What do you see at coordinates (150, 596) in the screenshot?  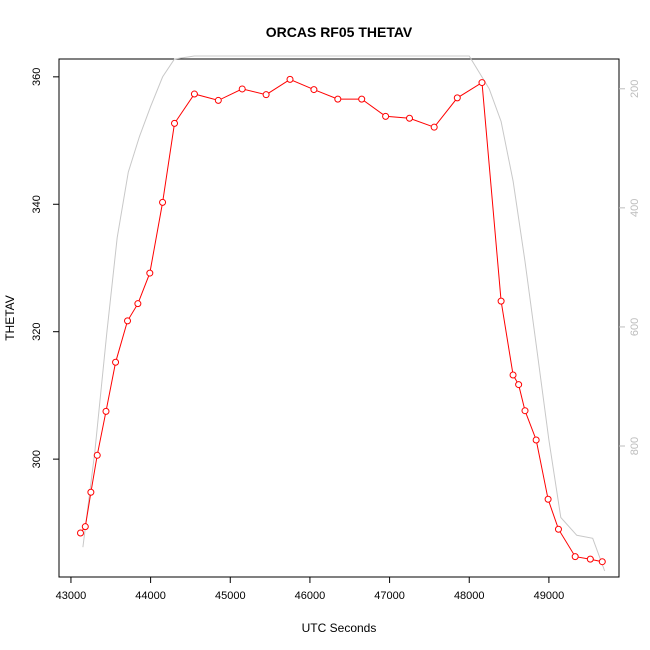 I see `x-tick-label: 44000` at bounding box center [150, 596].